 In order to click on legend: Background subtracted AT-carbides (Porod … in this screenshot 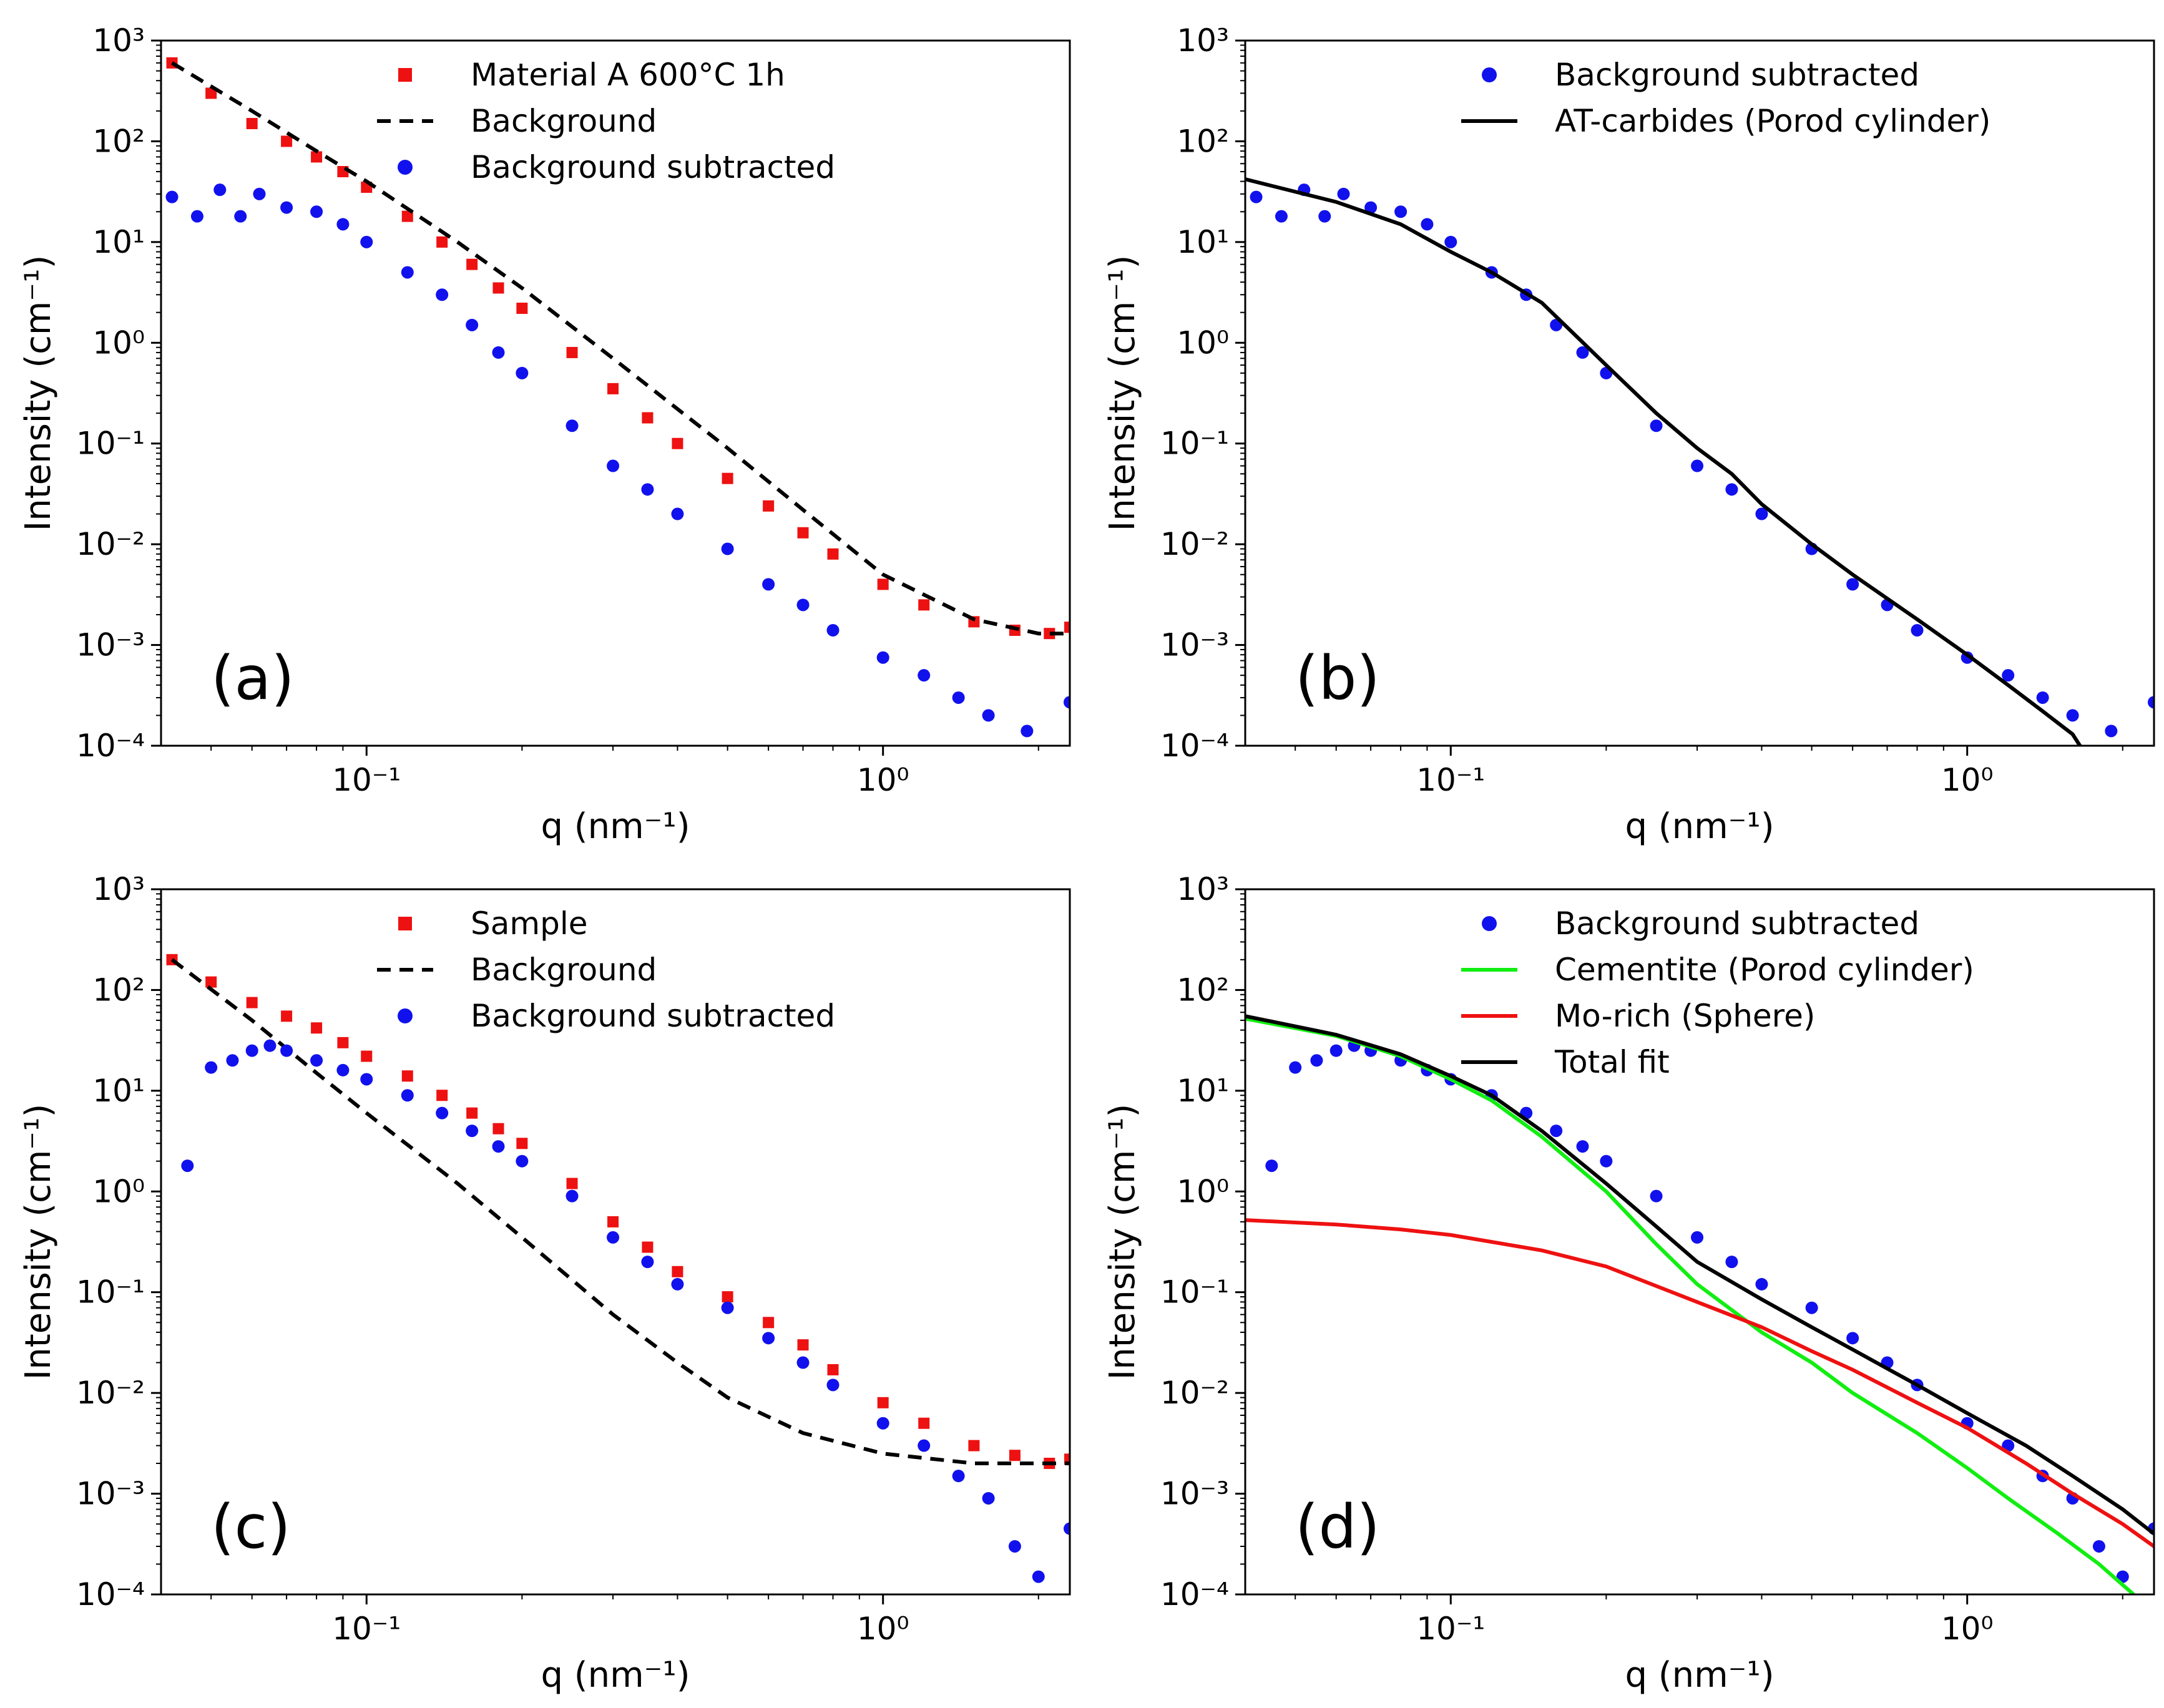, I will do `click(1725, 98)`.